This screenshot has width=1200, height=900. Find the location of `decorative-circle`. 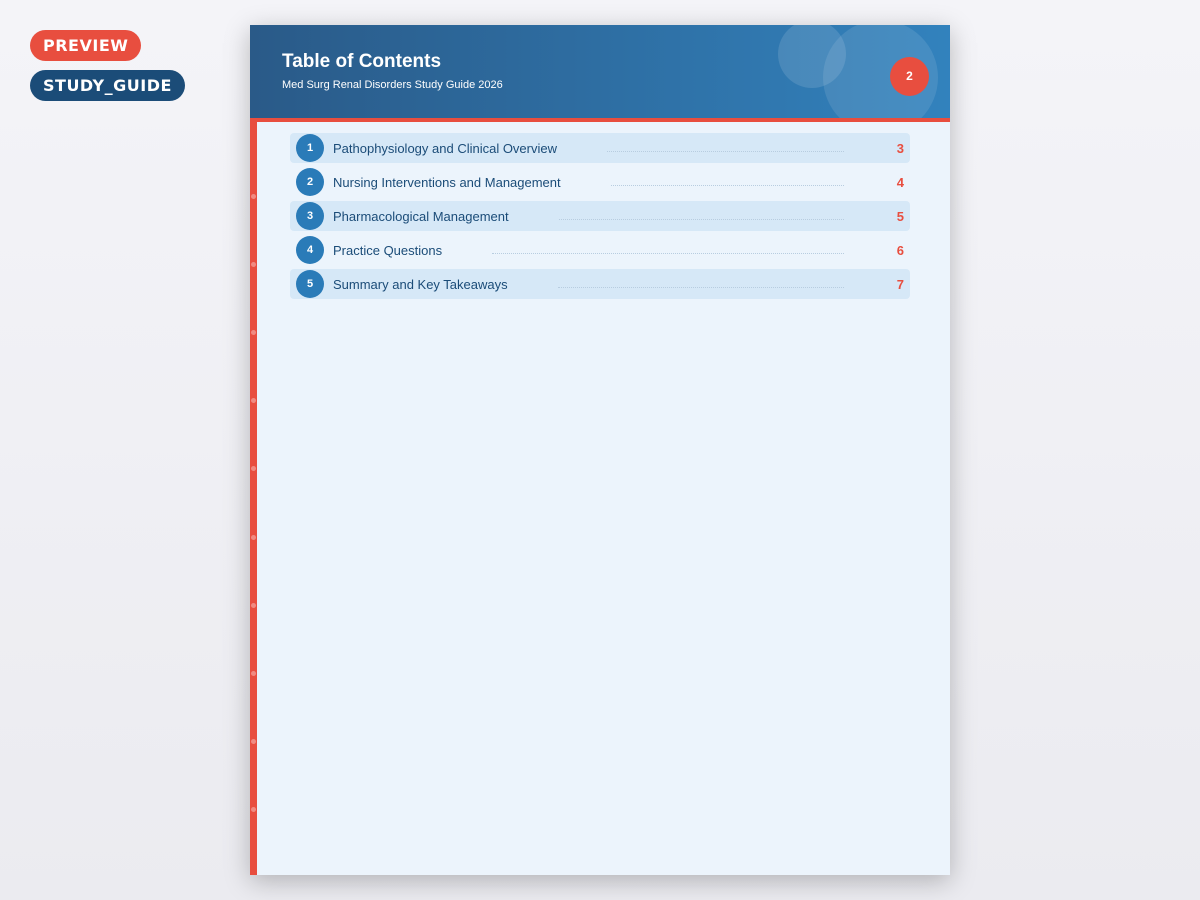

decorative-circle is located at coordinates (812, 56).